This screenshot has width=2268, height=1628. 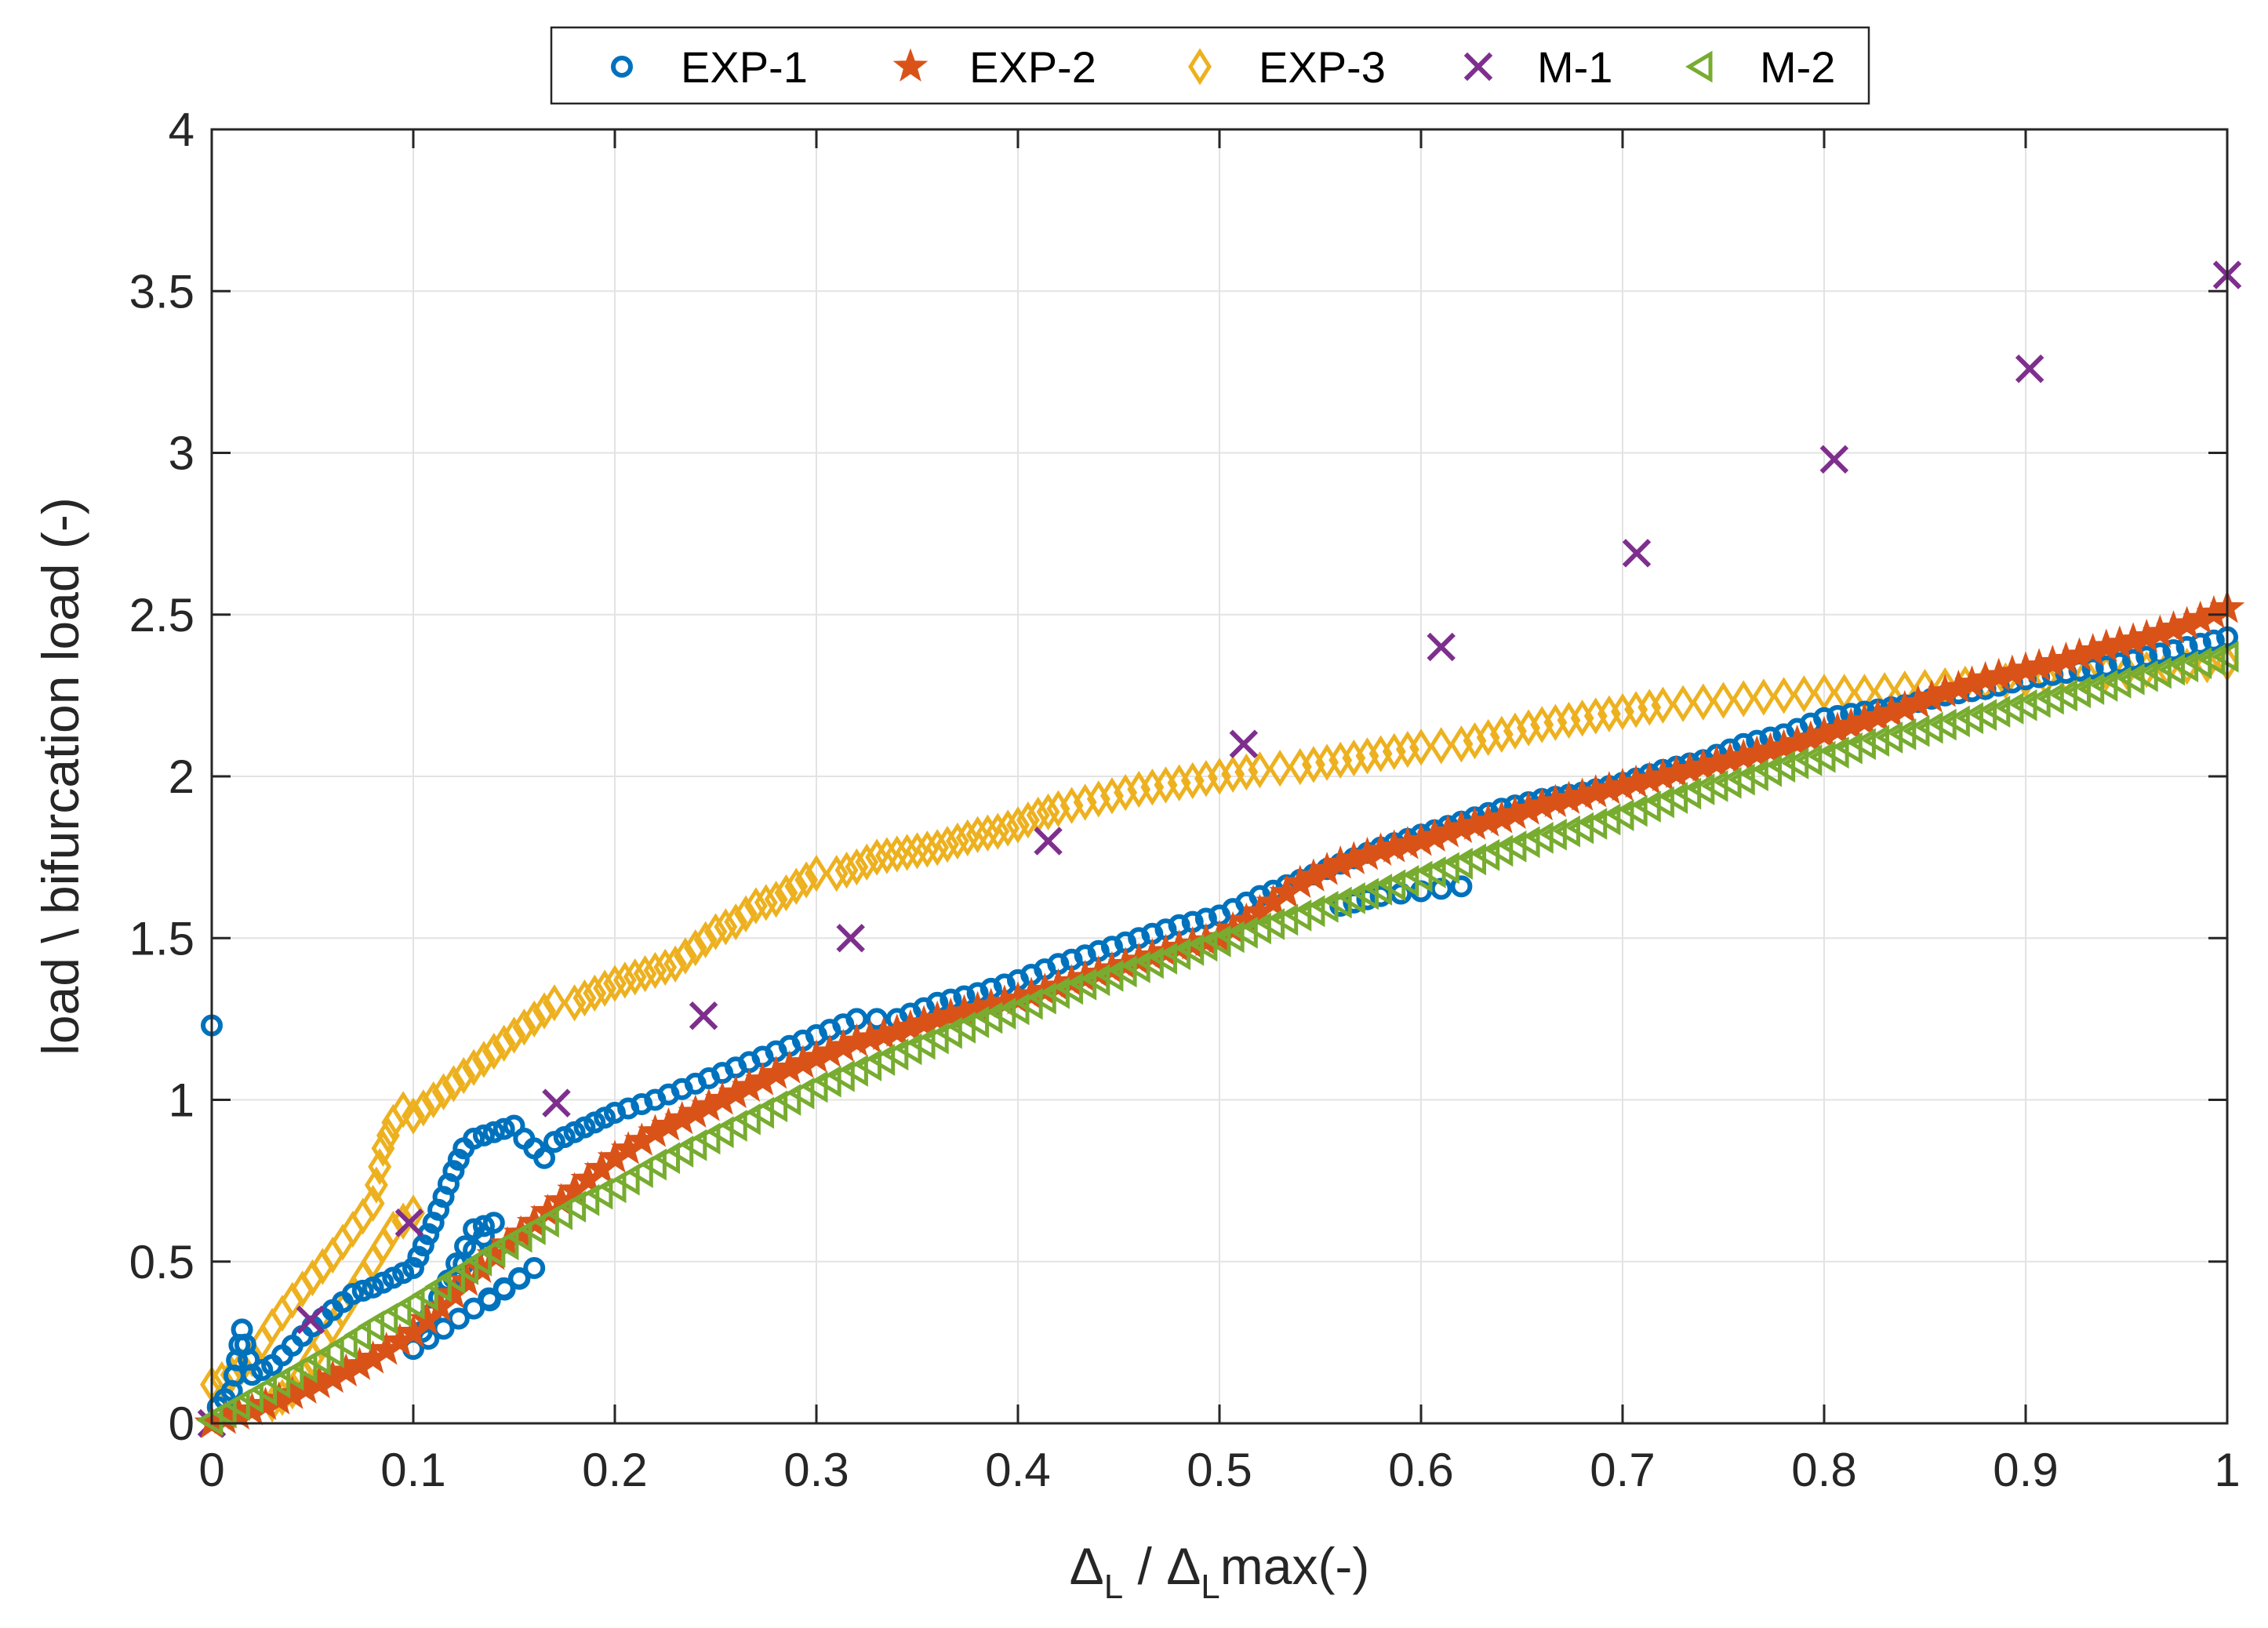 I want to click on y-tick-label: 4, so click(x=181, y=130).